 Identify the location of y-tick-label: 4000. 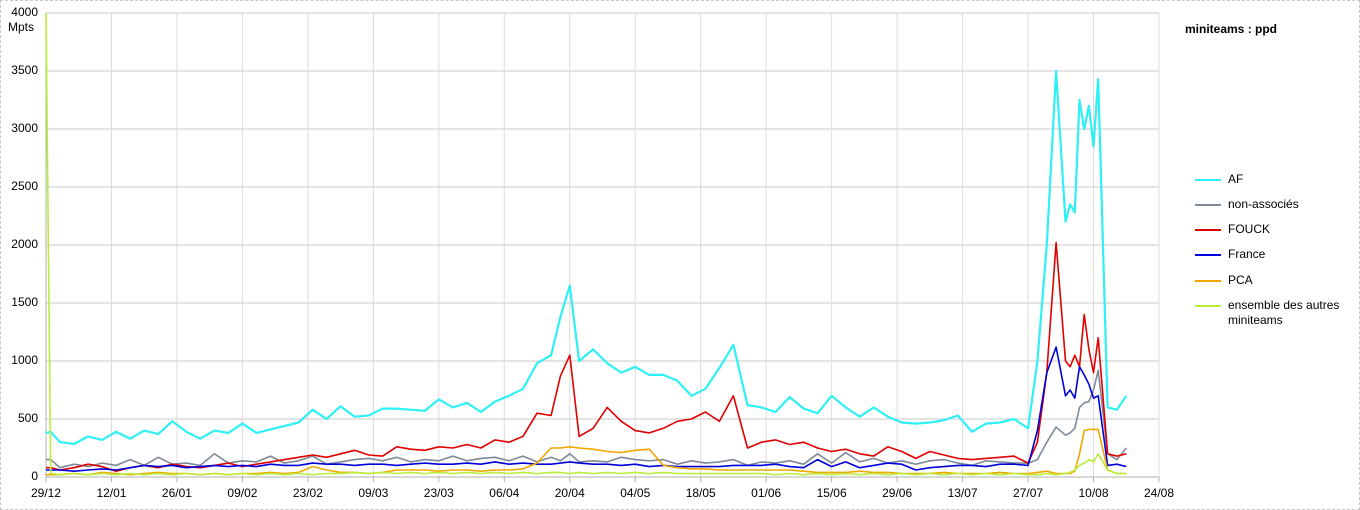
(24, 12).